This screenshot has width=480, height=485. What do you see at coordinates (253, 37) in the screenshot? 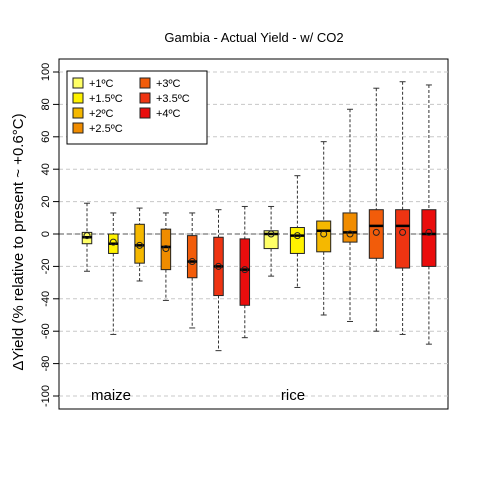
I see `chart-title: Gambia - Actual Yield - w/ CO2` at bounding box center [253, 37].